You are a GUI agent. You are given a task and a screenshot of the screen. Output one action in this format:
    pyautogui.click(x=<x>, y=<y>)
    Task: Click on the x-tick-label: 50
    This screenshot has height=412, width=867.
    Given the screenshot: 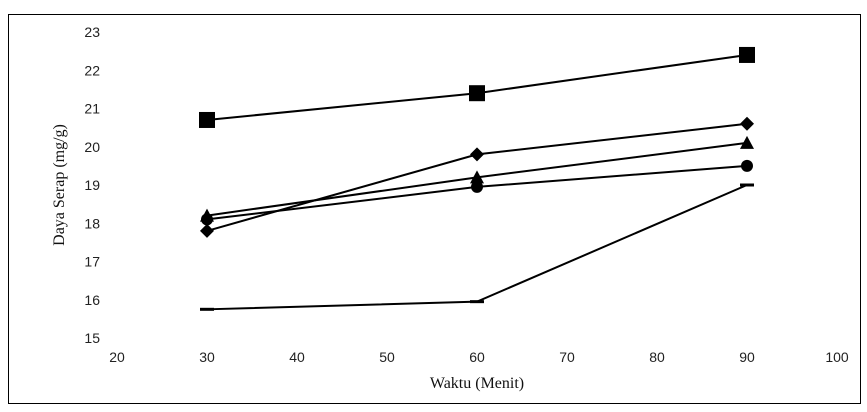 What is the action you would take?
    pyautogui.click(x=387, y=357)
    